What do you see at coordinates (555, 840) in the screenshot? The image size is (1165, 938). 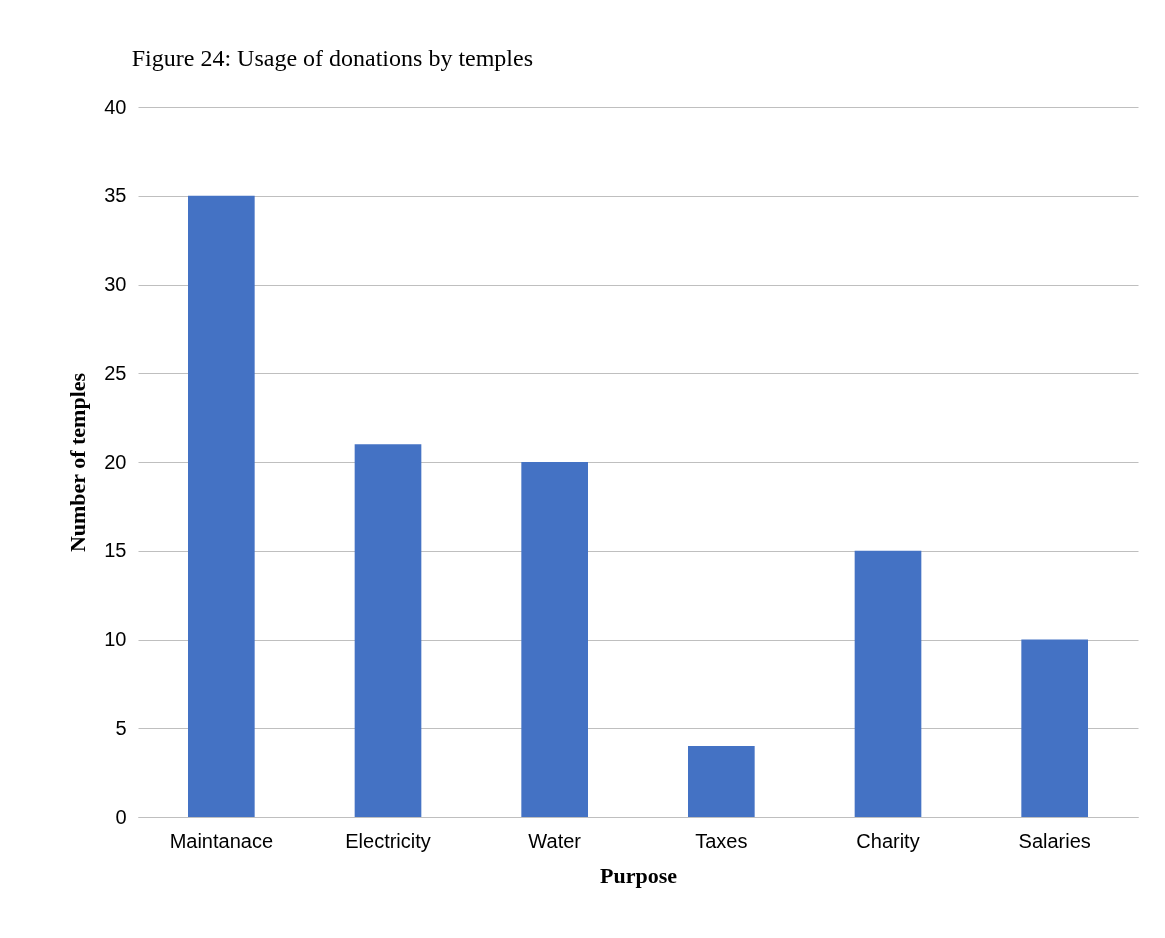 I see `x-tick-label: Water` at bounding box center [555, 840].